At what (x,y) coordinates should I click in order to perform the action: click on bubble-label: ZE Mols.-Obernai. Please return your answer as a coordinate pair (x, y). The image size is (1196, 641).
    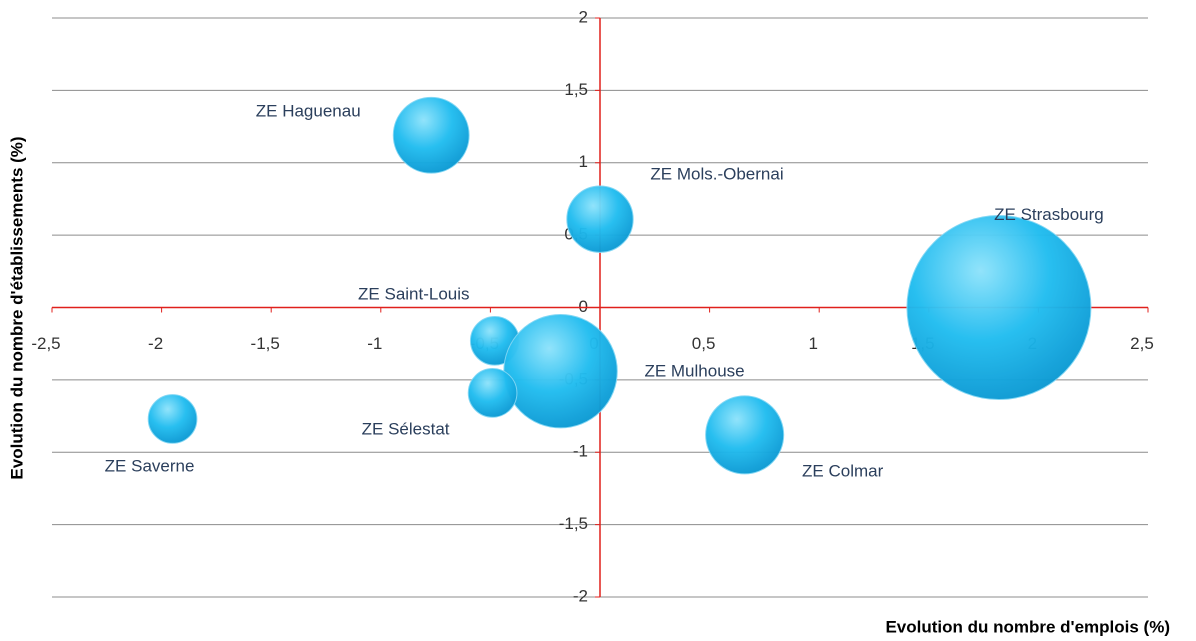
    Looking at the image, I should click on (716, 174).